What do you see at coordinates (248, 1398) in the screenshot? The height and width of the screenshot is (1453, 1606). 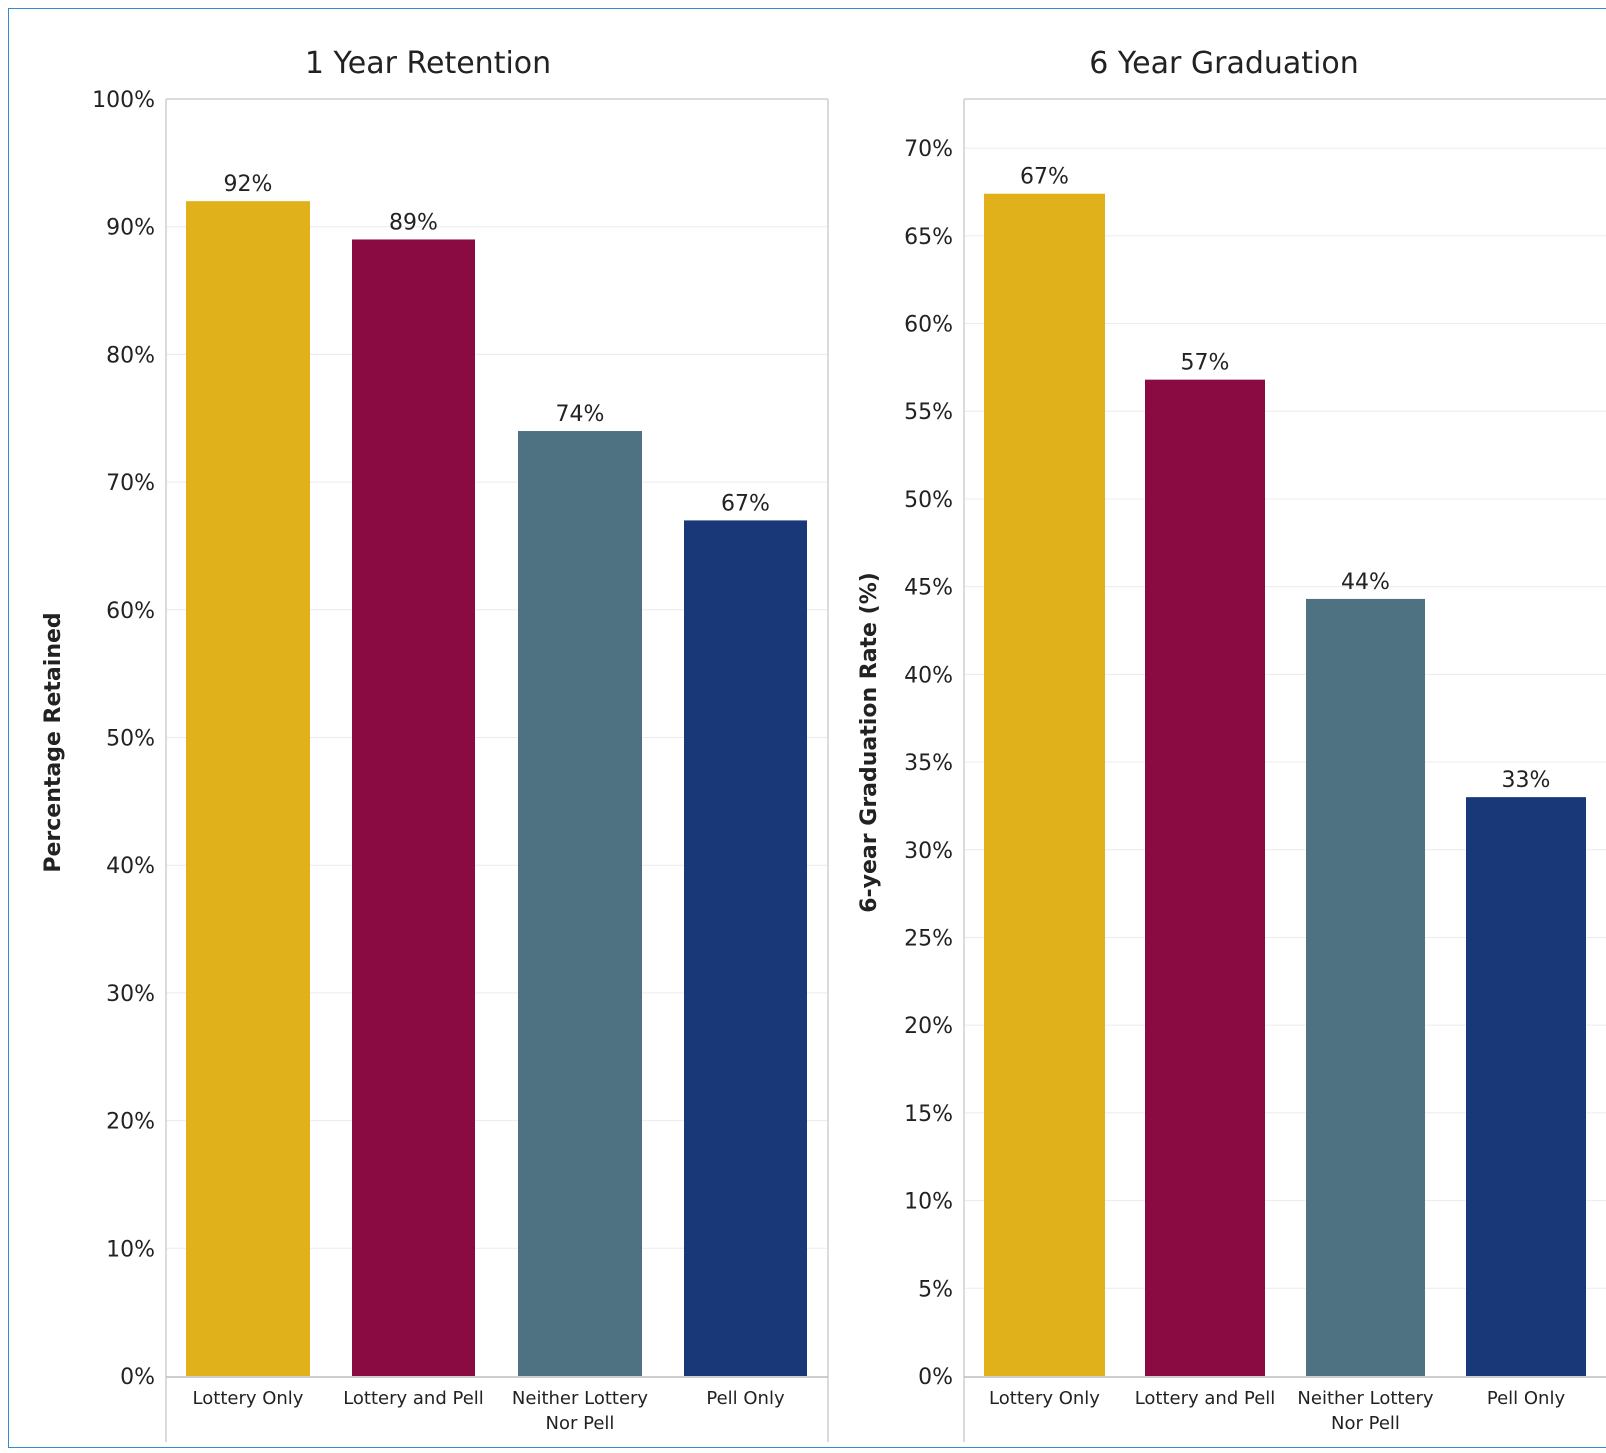 I see `x-tick-label-1-0-0: Lottery Only` at bounding box center [248, 1398].